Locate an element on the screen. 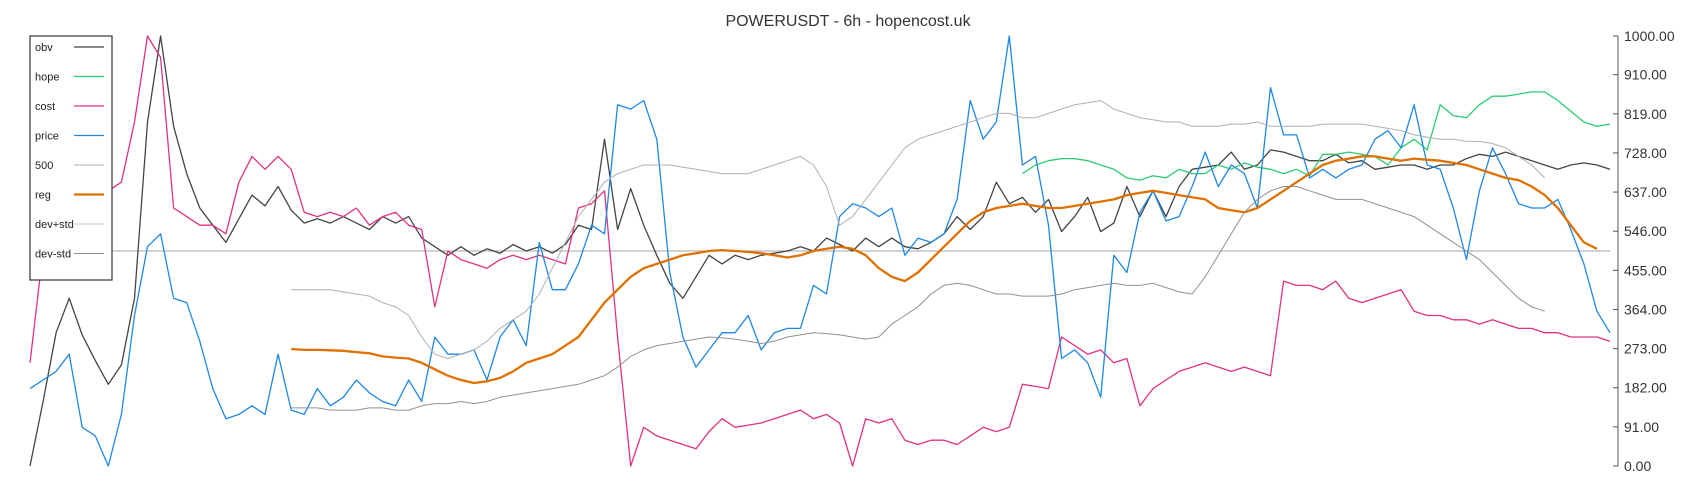 Image resolution: width=1700 pixels, height=500 pixels. y-tick-label: 182.00 is located at coordinates (1645, 388).